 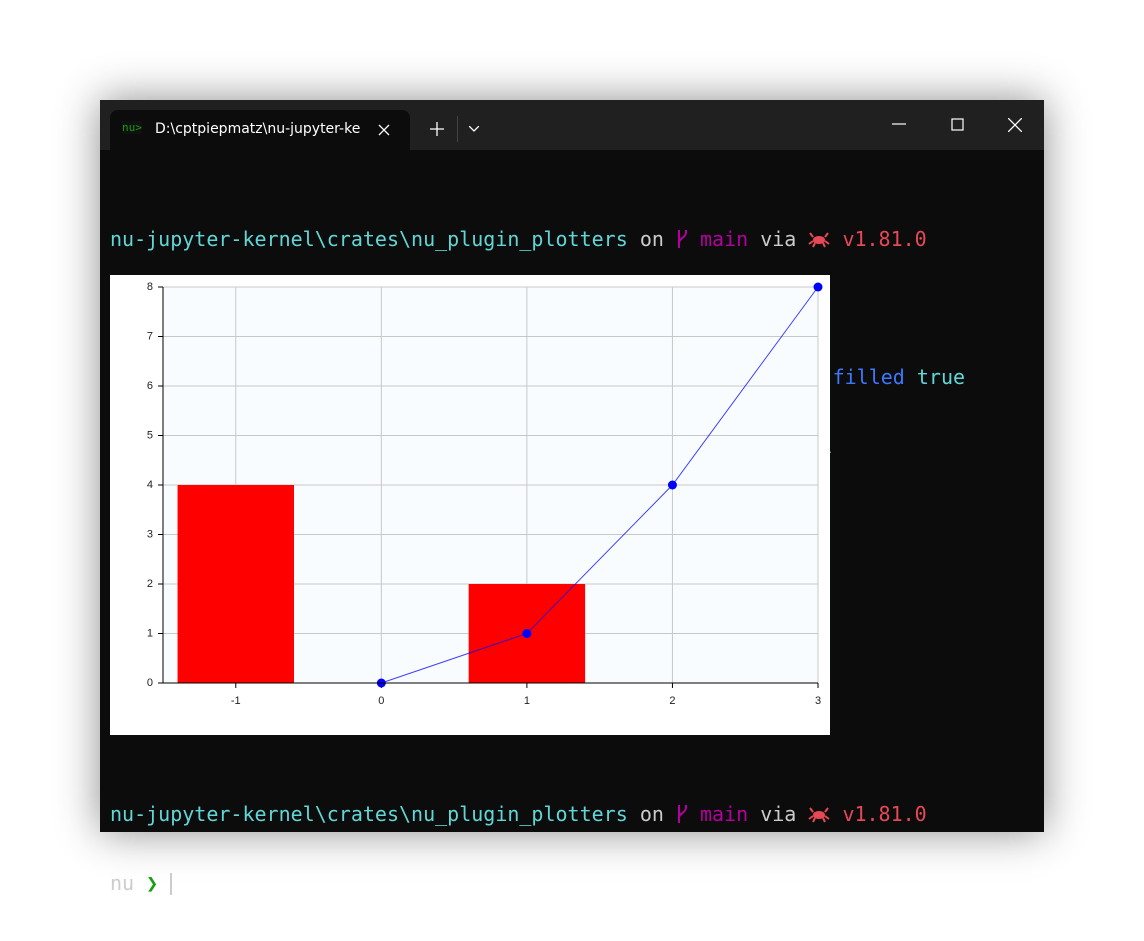 What do you see at coordinates (935, 377) in the screenshot?
I see `token: true` at bounding box center [935, 377].